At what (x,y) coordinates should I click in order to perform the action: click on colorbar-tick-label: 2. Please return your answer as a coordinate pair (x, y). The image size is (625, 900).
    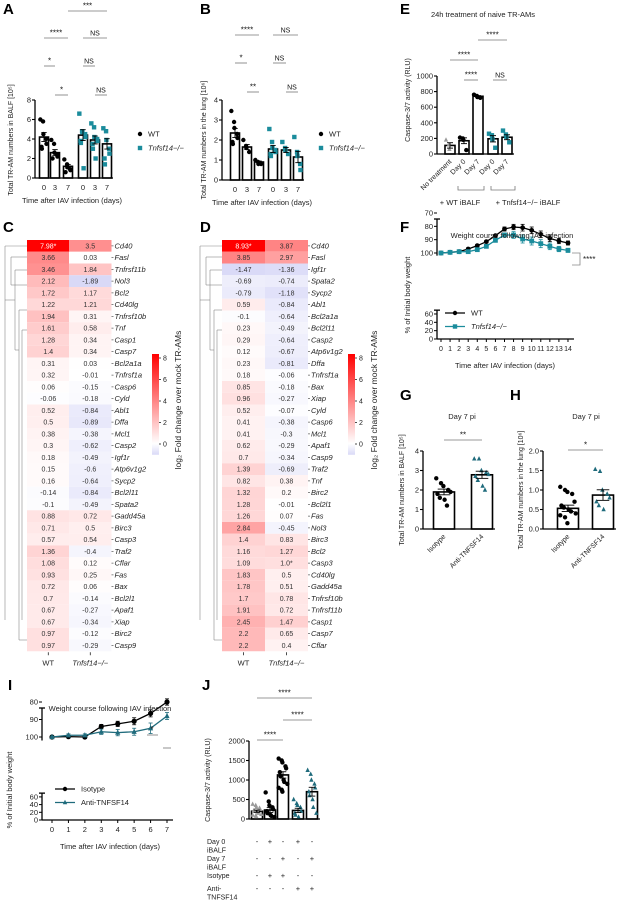
    Looking at the image, I should click on (165, 423).